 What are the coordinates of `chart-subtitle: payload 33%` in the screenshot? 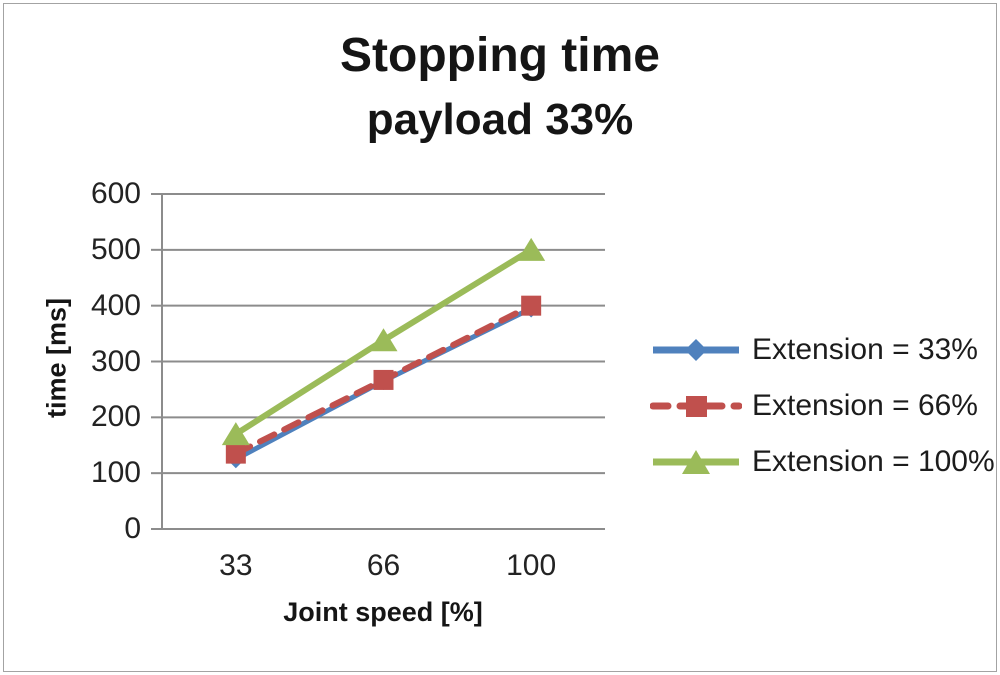 It's located at (500, 119).